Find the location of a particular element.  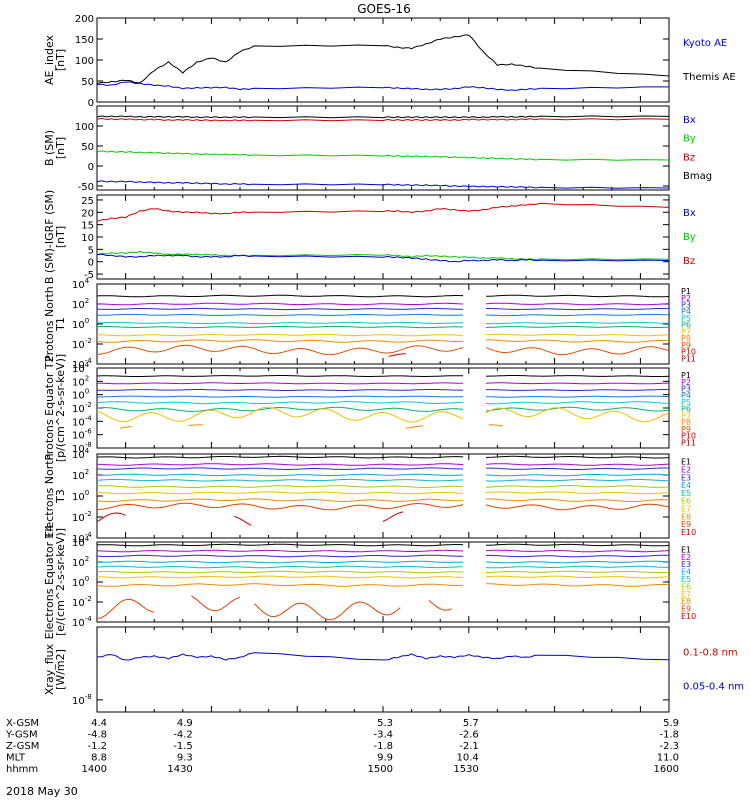

series-bmag is located at coordinates (383, 117).